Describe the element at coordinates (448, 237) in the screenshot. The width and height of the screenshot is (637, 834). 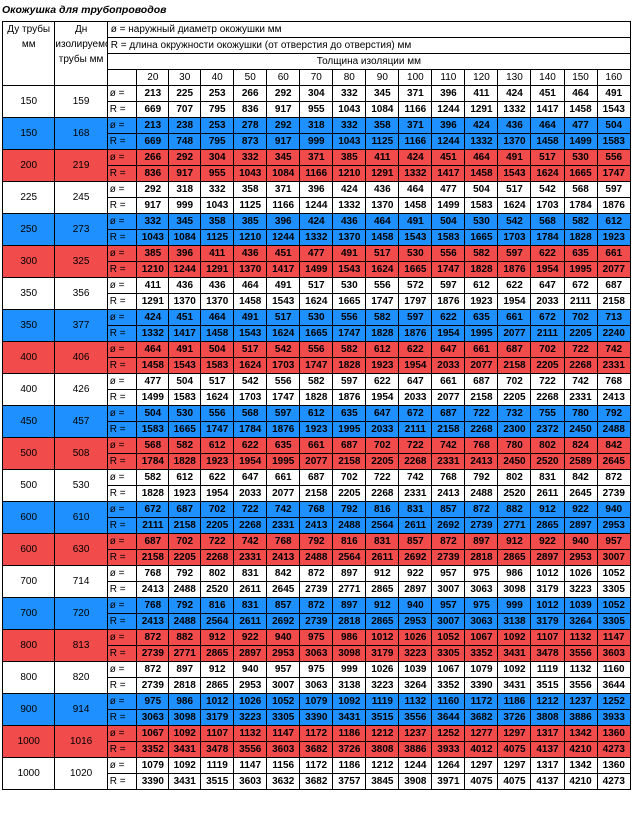
I see `circumference-value: 1583` at that location.